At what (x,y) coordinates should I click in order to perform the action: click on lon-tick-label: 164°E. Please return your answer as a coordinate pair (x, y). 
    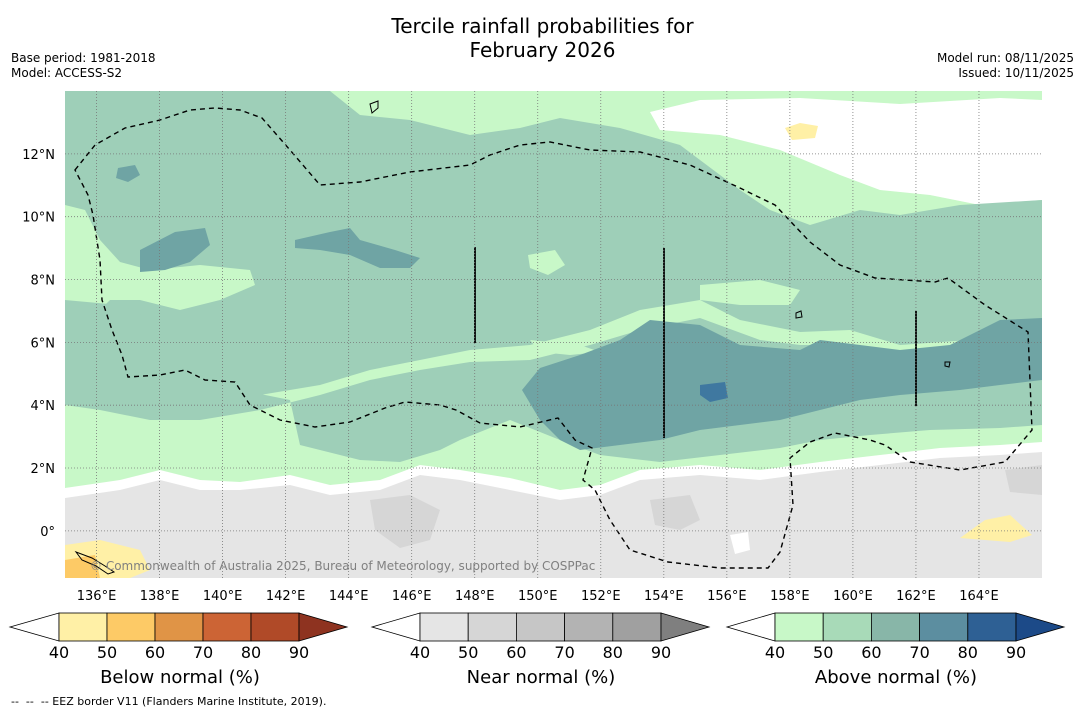
    Looking at the image, I should click on (979, 596).